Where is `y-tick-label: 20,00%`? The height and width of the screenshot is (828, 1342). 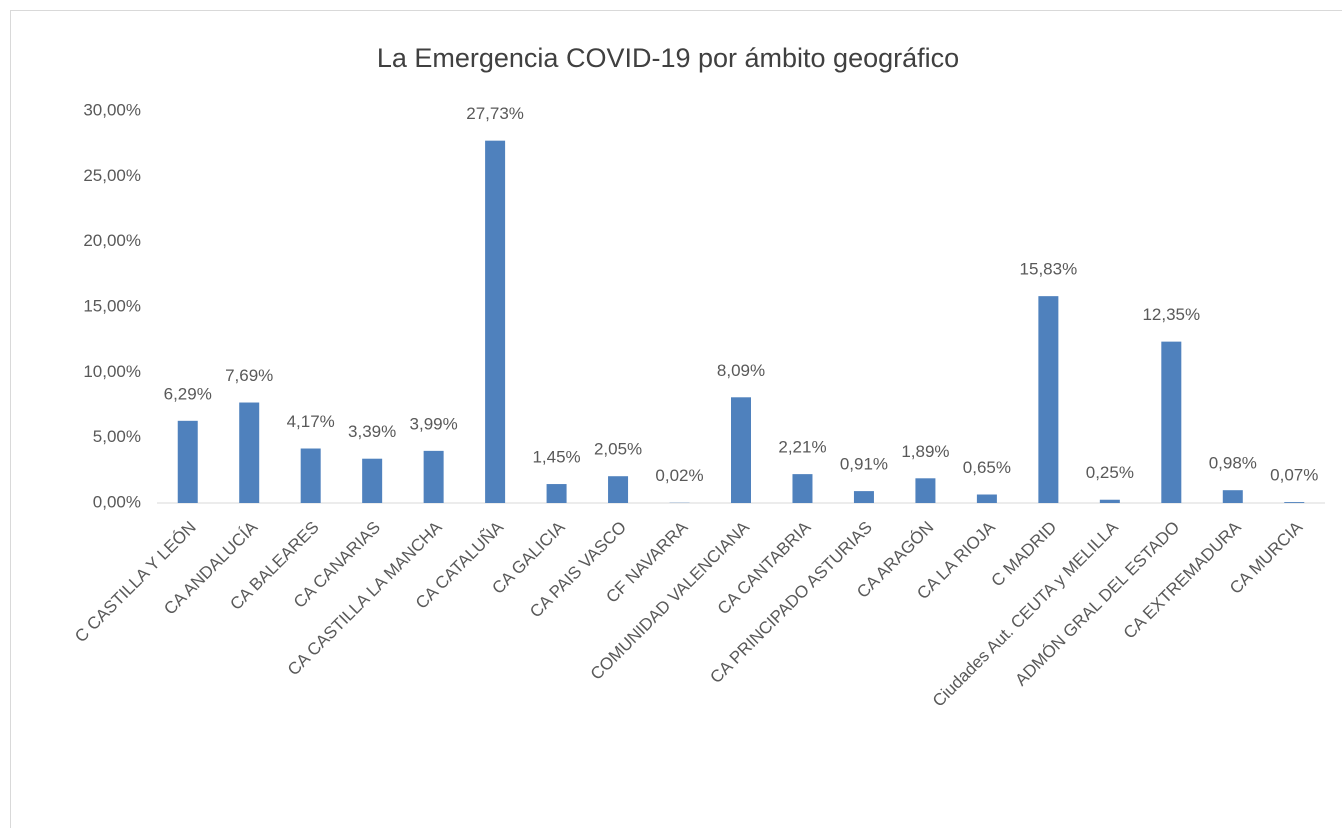 y-tick-label: 20,00% is located at coordinates (112, 240).